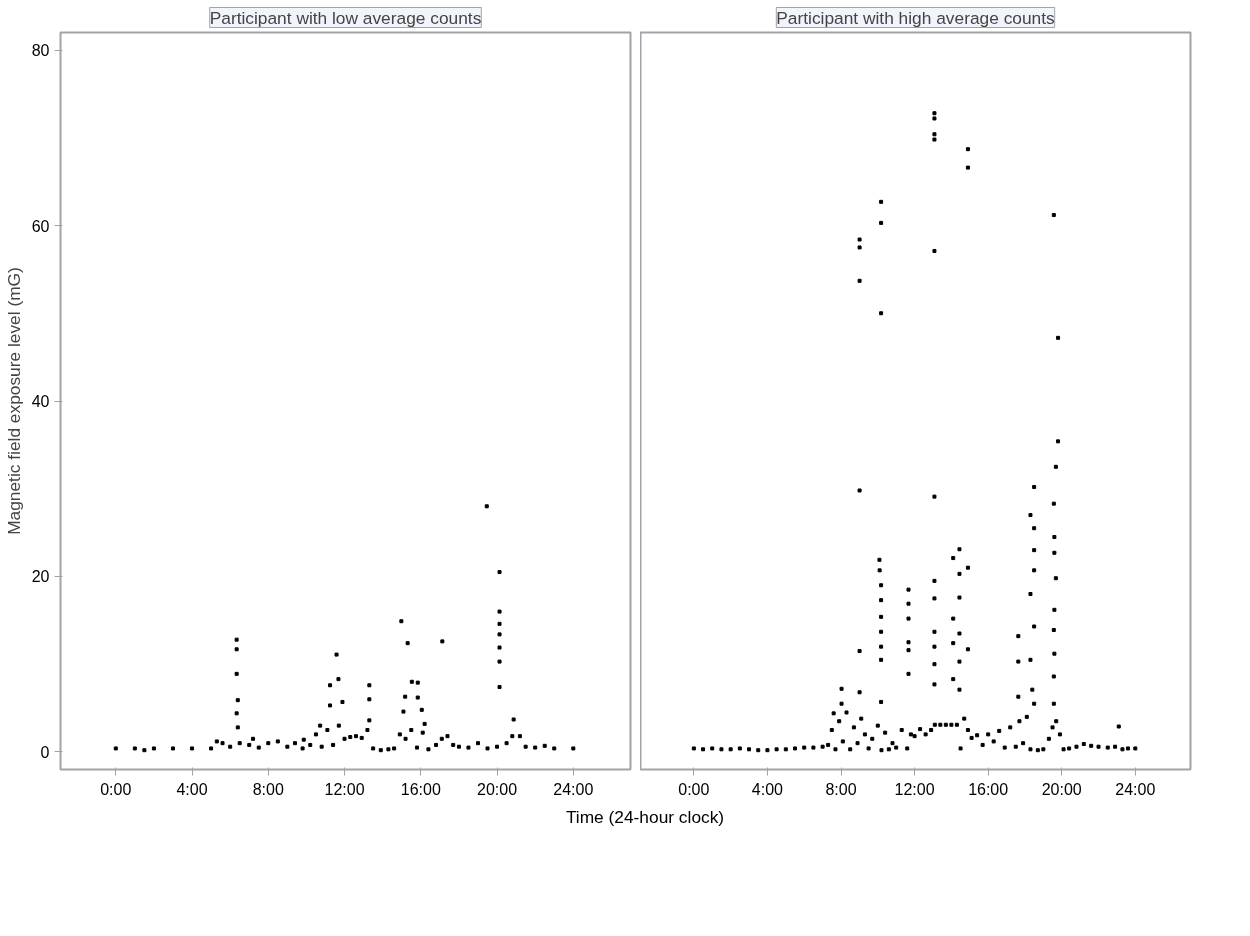 Image resolution: width=1250 pixels, height=936 pixels. What do you see at coordinates (645, 817) in the screenshot?
I see `x-axis-title: Time (24-hour clock)` at bounding box center [645, 817].